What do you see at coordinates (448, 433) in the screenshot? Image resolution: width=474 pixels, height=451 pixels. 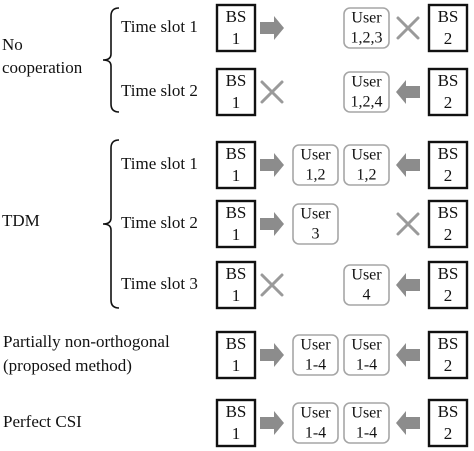 I see `row-7-bs2-index: 2` at bounding box center [448, 433].